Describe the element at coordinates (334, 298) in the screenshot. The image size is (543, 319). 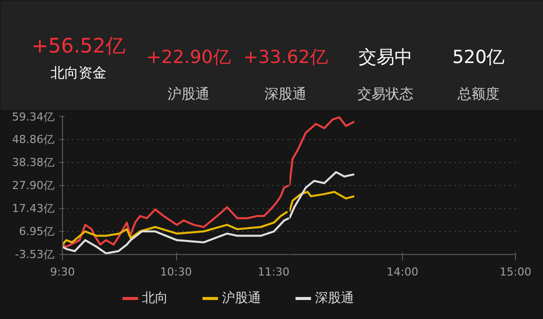
I see `legend-label: 深股通` at that location.